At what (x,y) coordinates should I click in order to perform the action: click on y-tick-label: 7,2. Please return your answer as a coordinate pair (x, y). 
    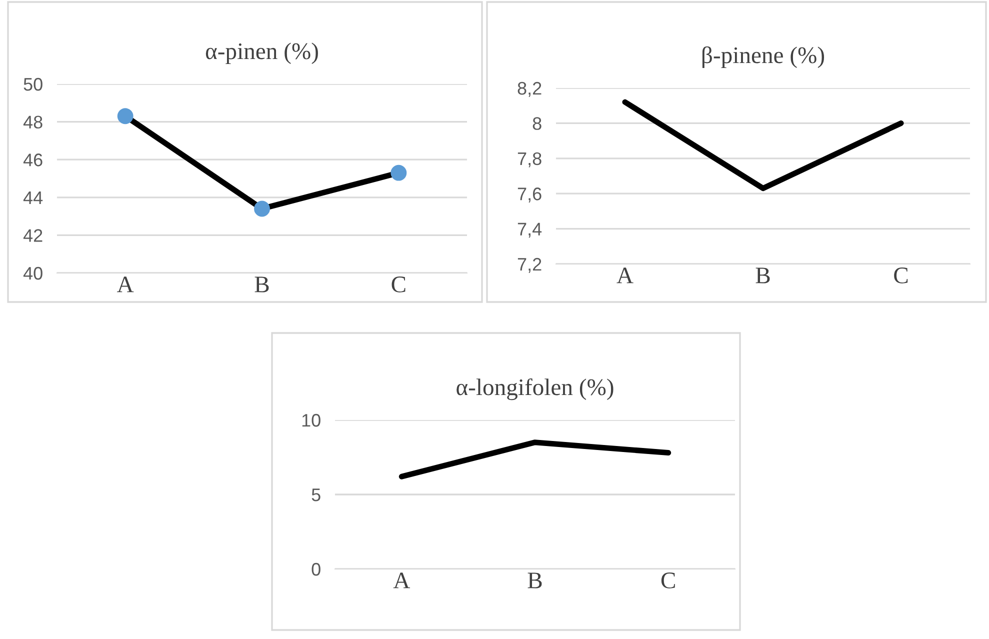
    Looking at the image, I should click on (530, 265).